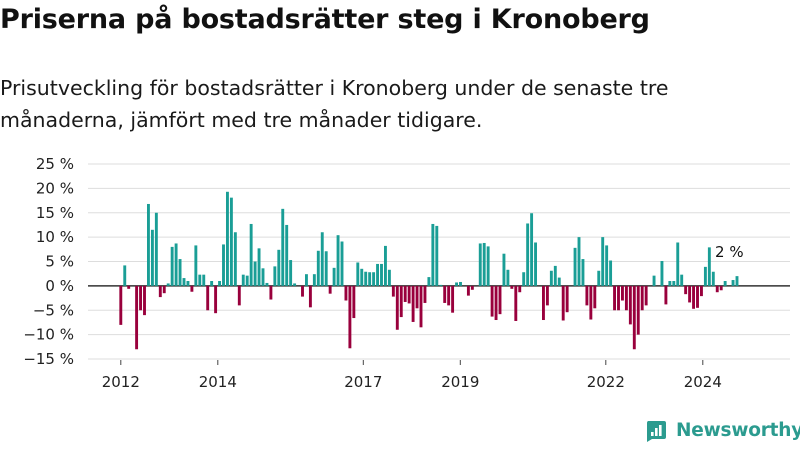  What do you see at coordinates (121, 382) in the screenshot?
I see `x-tick-label: 2012` at bounding box center [121, 382].